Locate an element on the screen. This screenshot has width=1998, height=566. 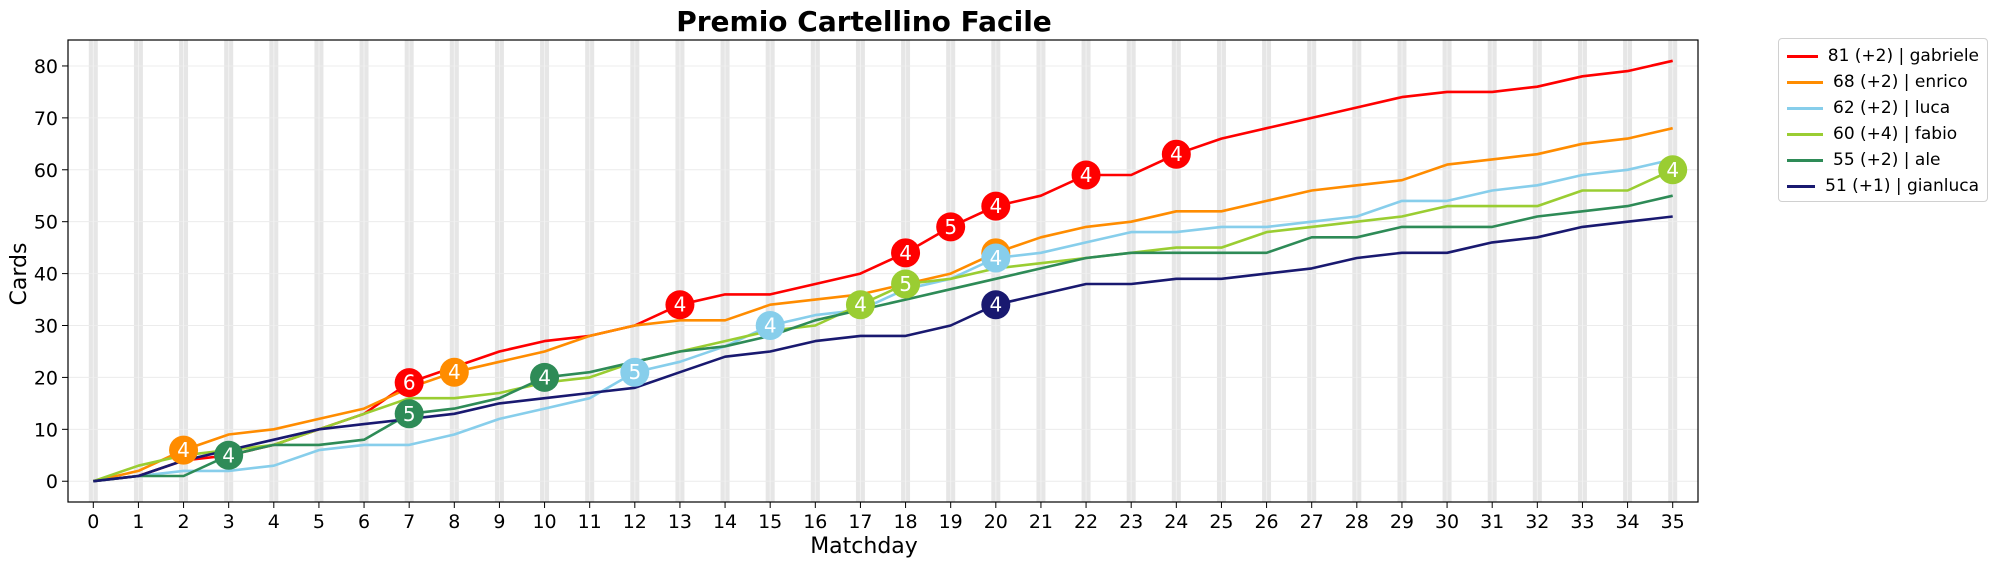
y-tick-label: 10 is located at coordinates (46, 430).